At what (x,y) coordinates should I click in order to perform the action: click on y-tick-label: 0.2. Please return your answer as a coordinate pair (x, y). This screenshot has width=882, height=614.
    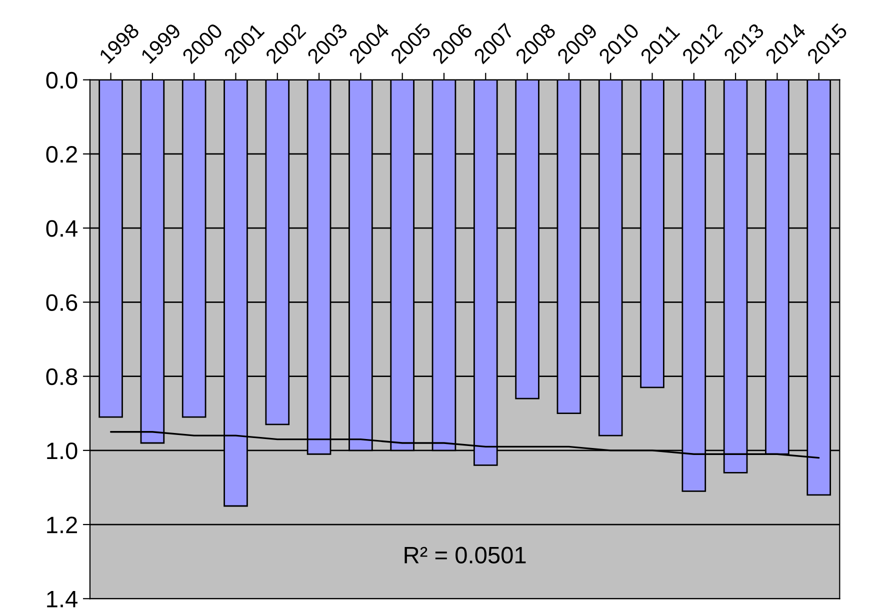
    Looking at the image, I should click on (61, 154).